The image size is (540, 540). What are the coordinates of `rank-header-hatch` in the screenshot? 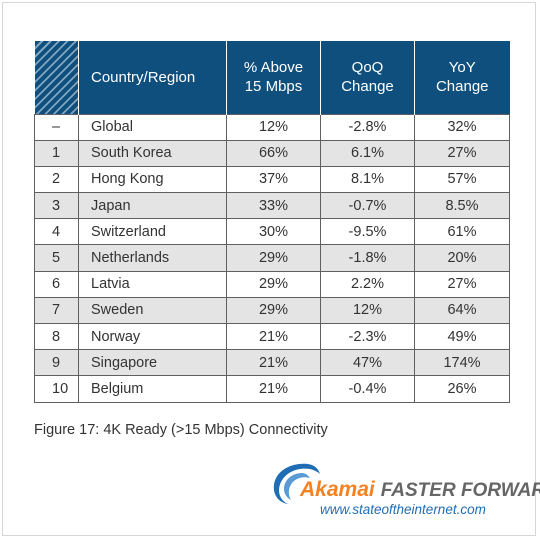 It's located at (56, 77).